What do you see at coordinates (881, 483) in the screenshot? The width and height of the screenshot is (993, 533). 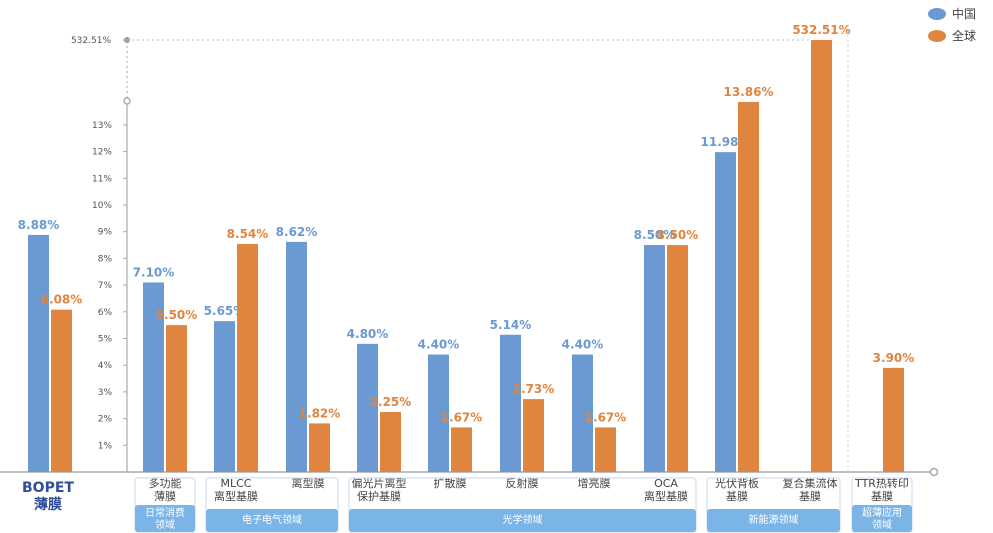 I see `category-label: TTR热转印` at bounding box center [881, 483].